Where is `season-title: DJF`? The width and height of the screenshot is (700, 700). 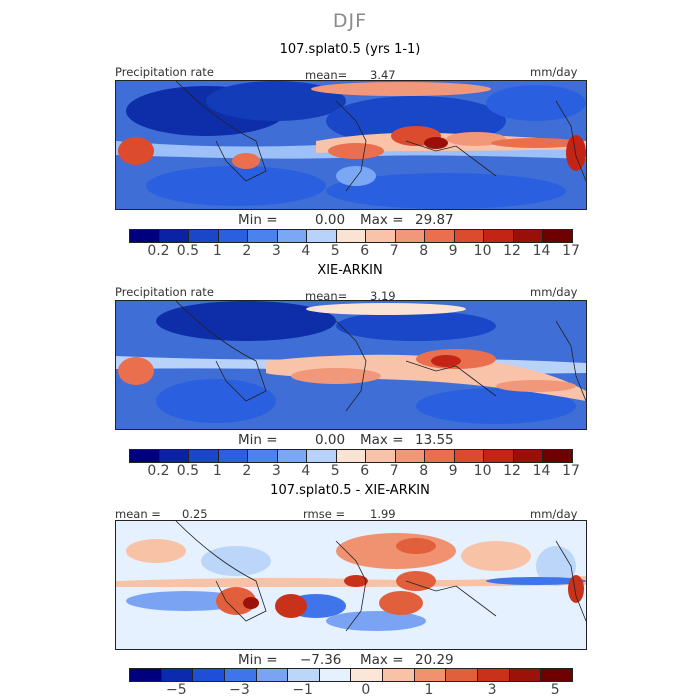
season-title: DJF is located at coordinates (350, 21).